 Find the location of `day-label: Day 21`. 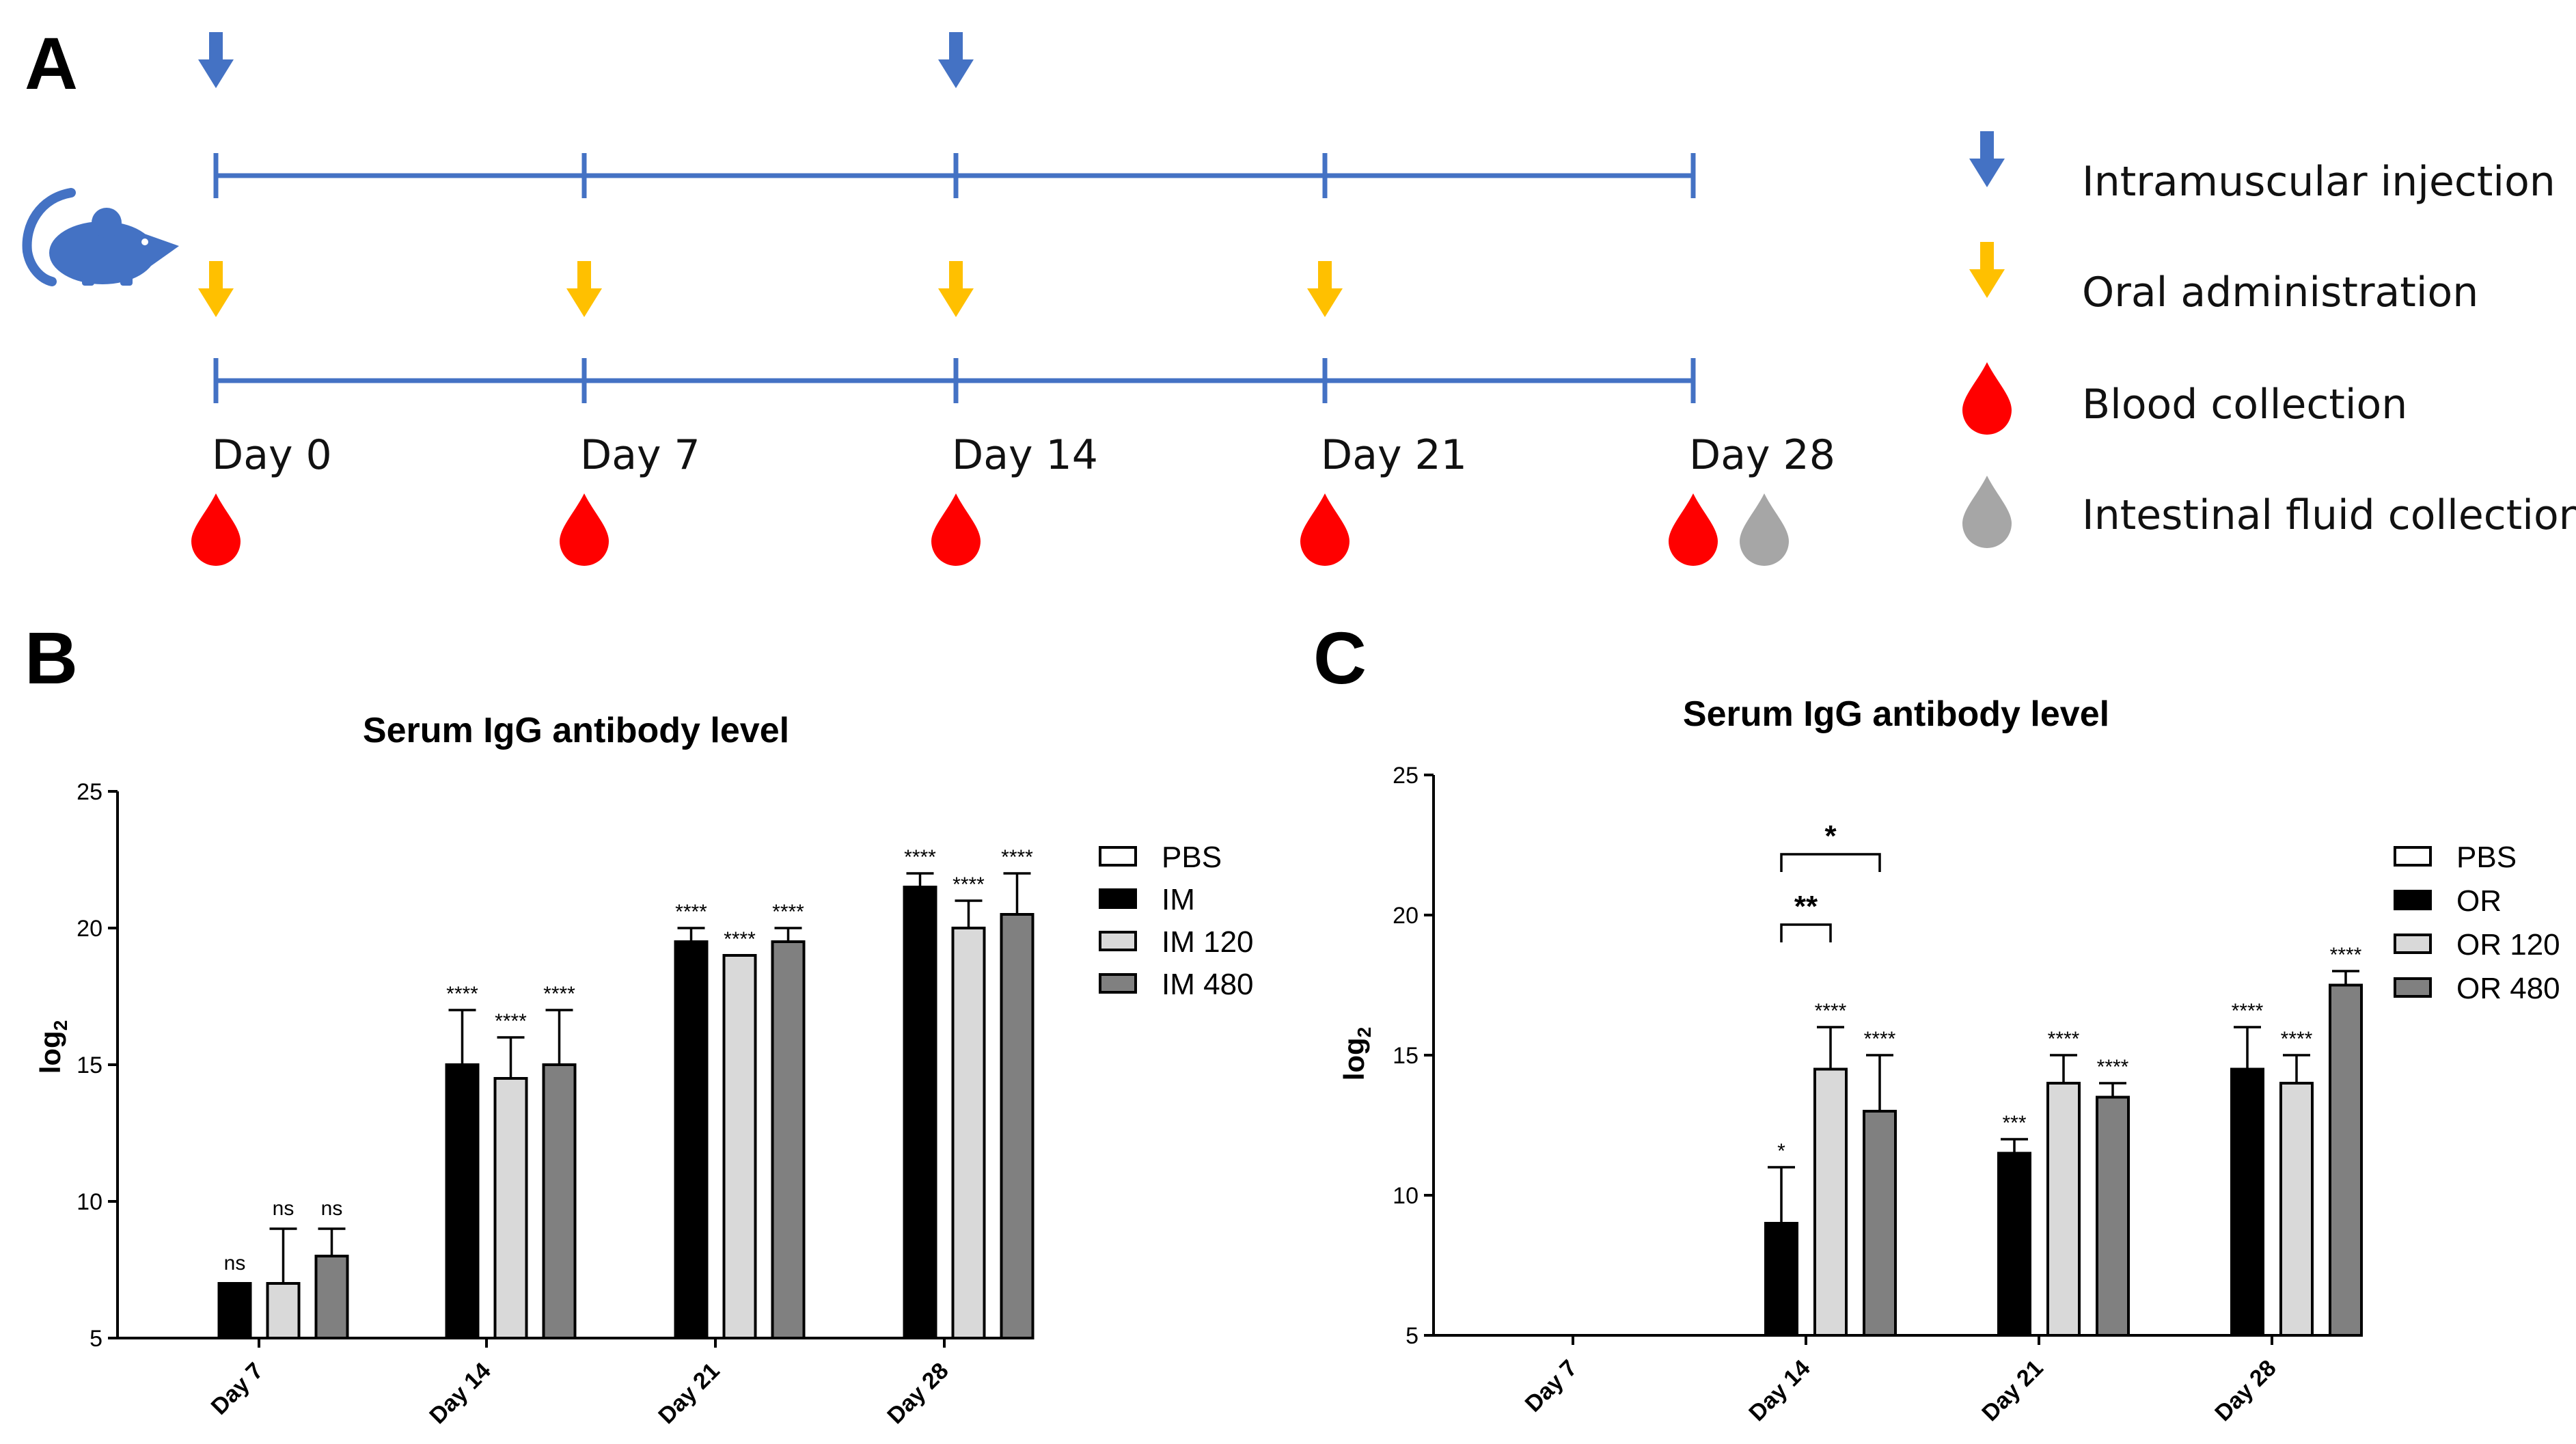

day-label: Day 21 is located at coordinates (1394, 455).